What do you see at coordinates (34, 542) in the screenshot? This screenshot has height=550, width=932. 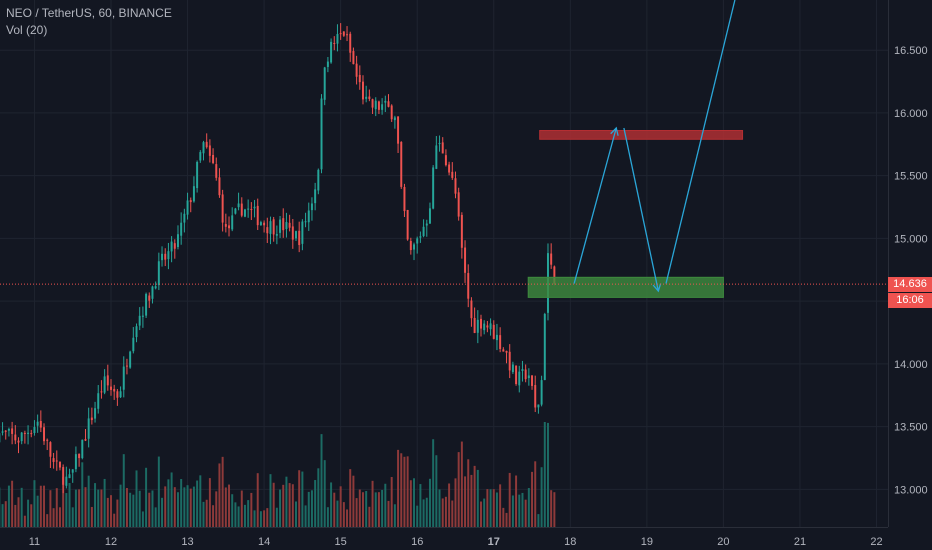 I see `time-tick-label: 11` at bounding box center [34, 542].